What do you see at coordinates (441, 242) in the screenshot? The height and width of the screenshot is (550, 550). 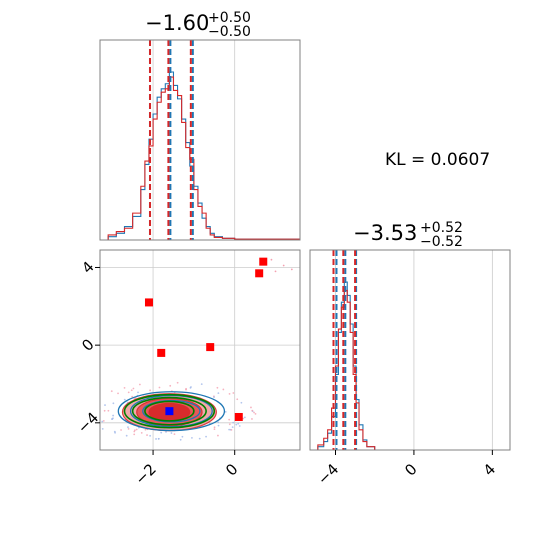 I see `param2-title-minus: −0.52` at bounding box center [441, 242].